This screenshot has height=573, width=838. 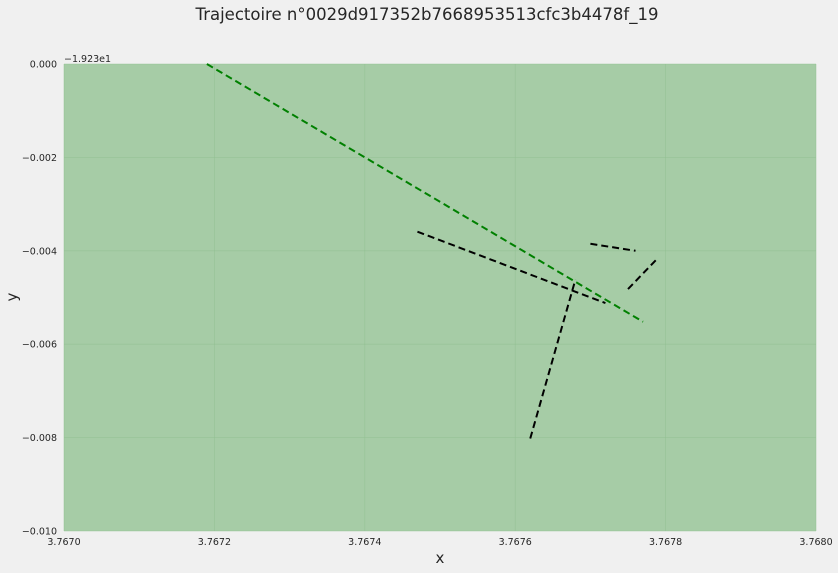 I want to click on x-axis-ticks: 3.7670 3.7672 3.7674 3.7676 3.7678 3.7680, so click(x=439, y=542).